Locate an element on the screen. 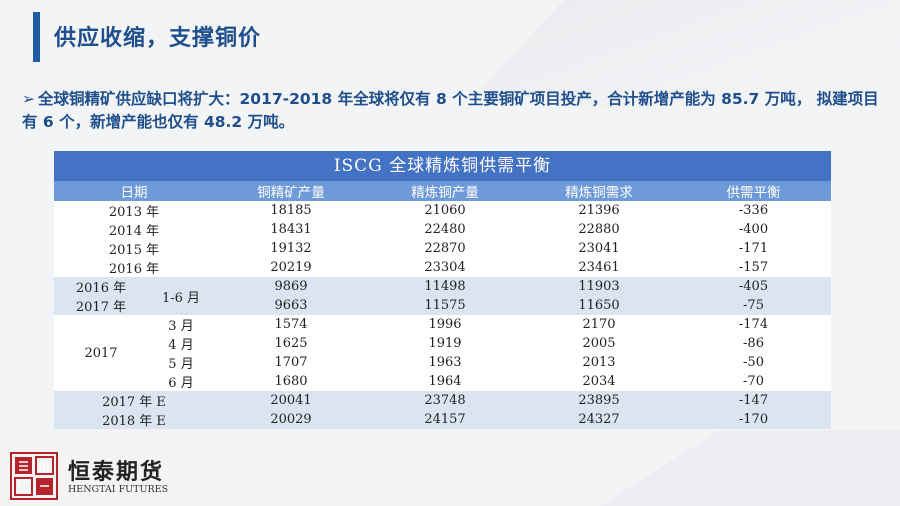 The width and height of the screenshot is (900, 506). table-row: 6 月 1680 1964 2034 -70 is located at coordinates (442, 381).